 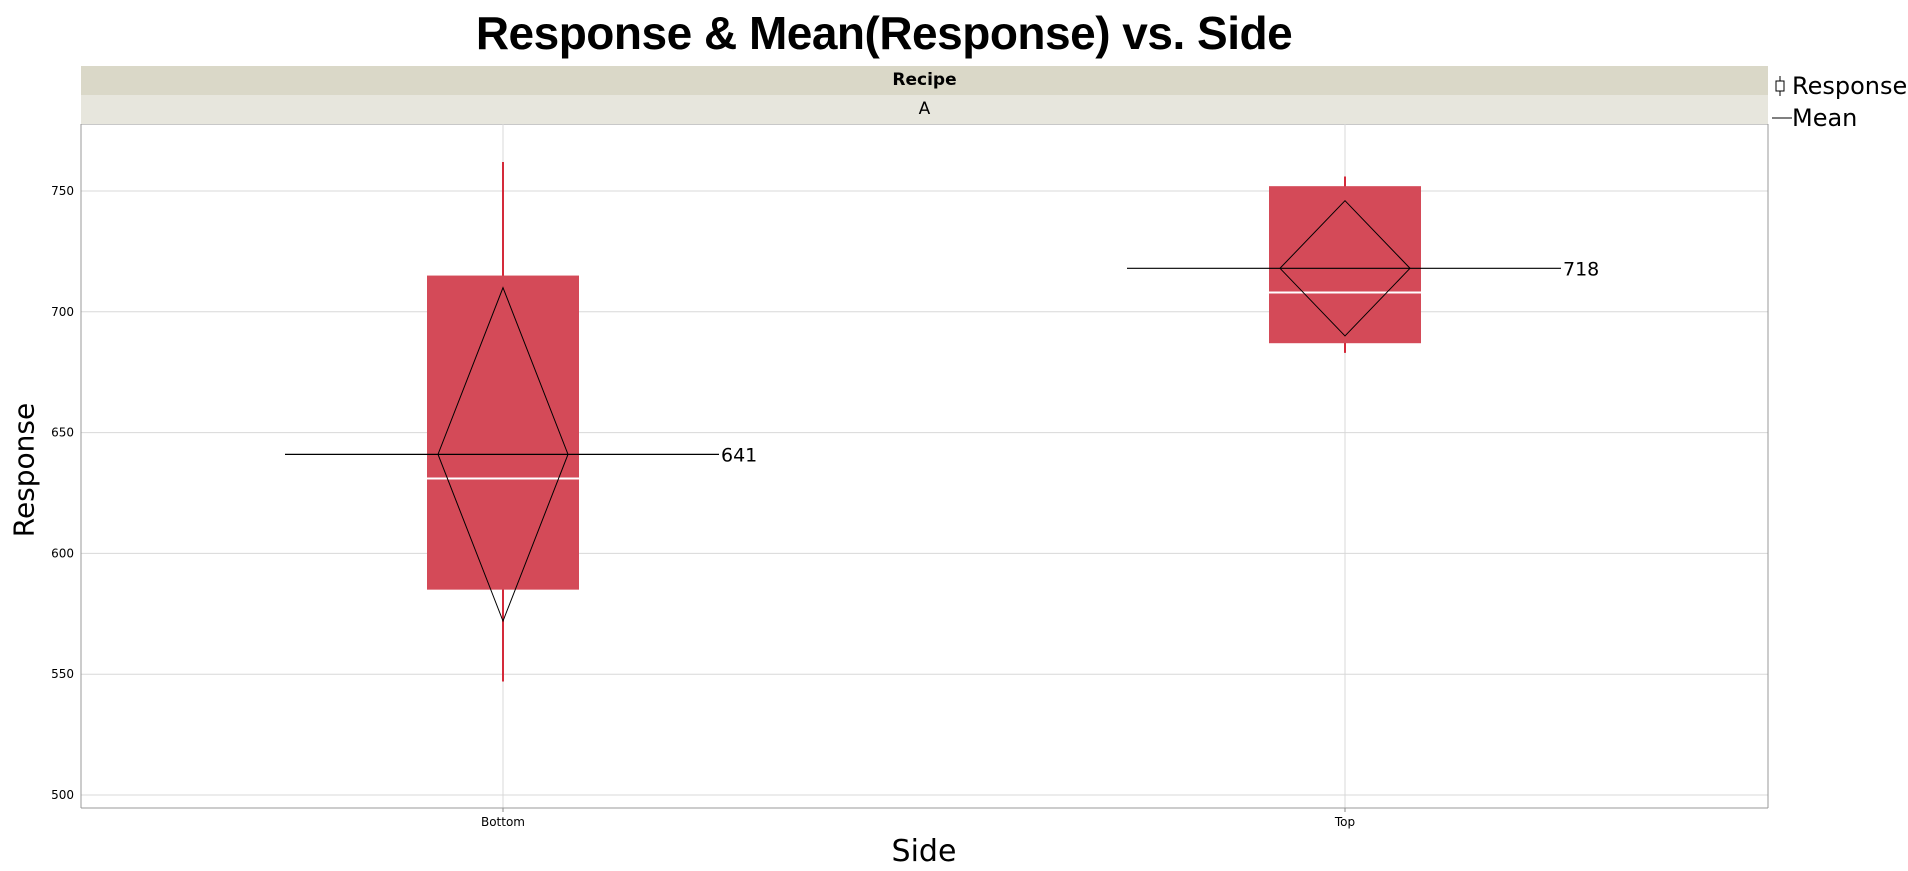 What do you see at coordinates (1780, 86) in the screenshot?
I see `box-legend-icon` at bounding box center [1780, 86].